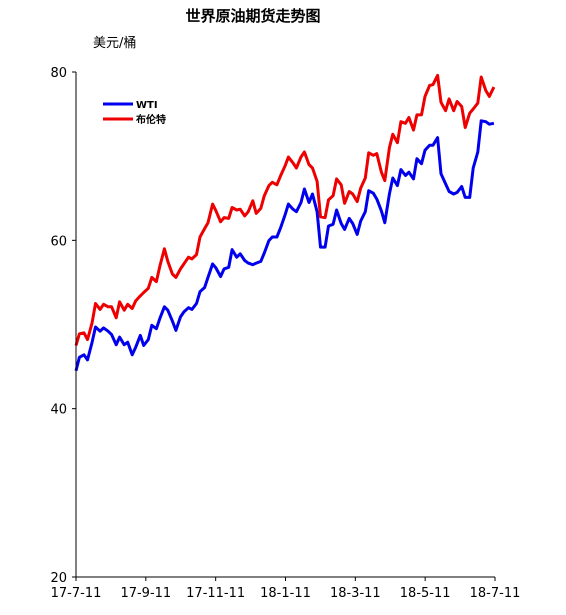 This screenshot has width=566, height=615. Describe the element at coordinates (252, 16) in the screenshot. I see `chart-title: 世界原油期货走势图` at that location.